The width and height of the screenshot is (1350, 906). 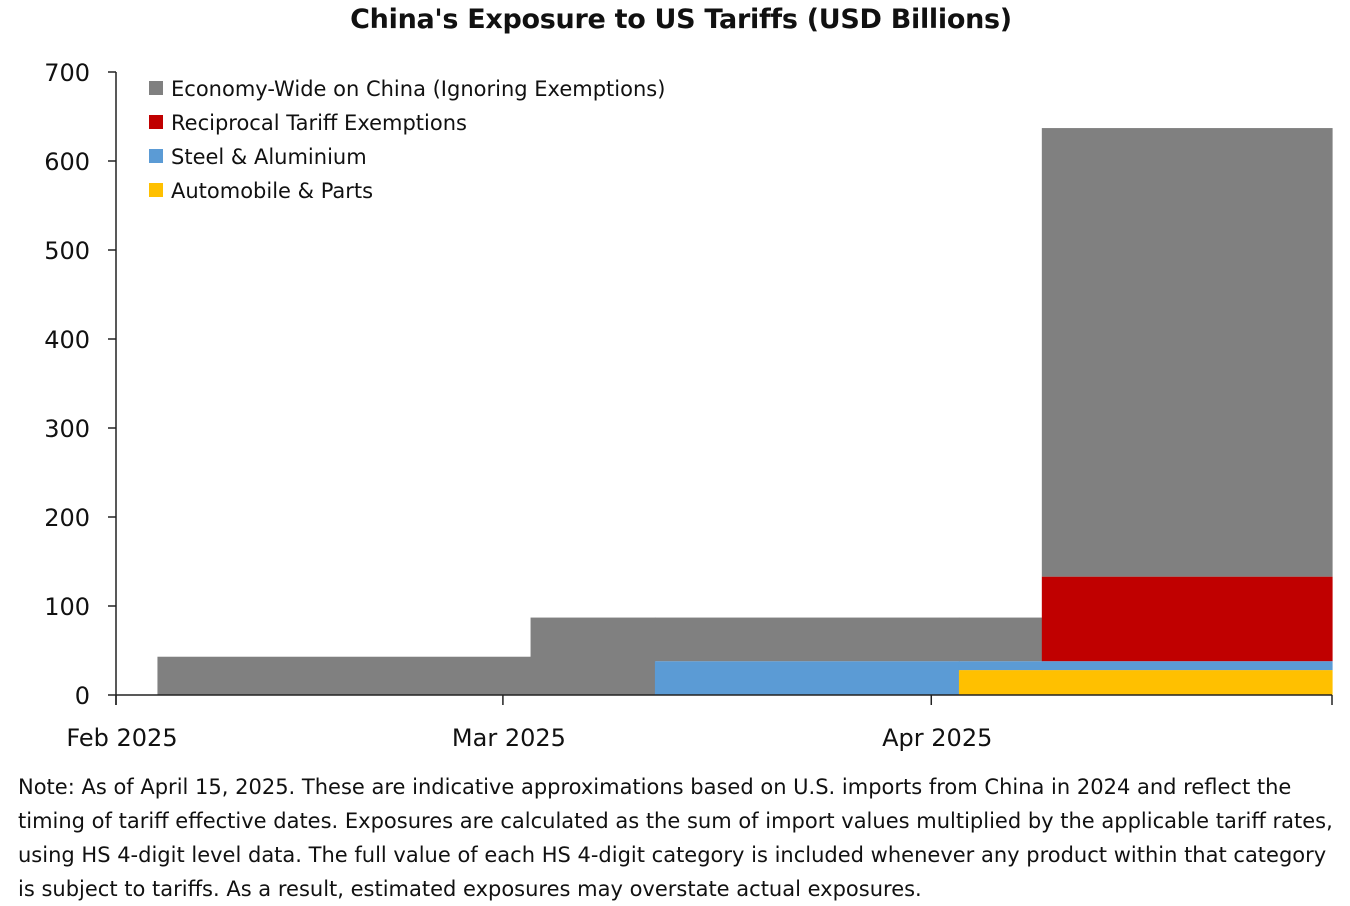 I want to click on bar-economy-wide-on-china-ignoring-exemptions--4, so click(x=1187, y=352).